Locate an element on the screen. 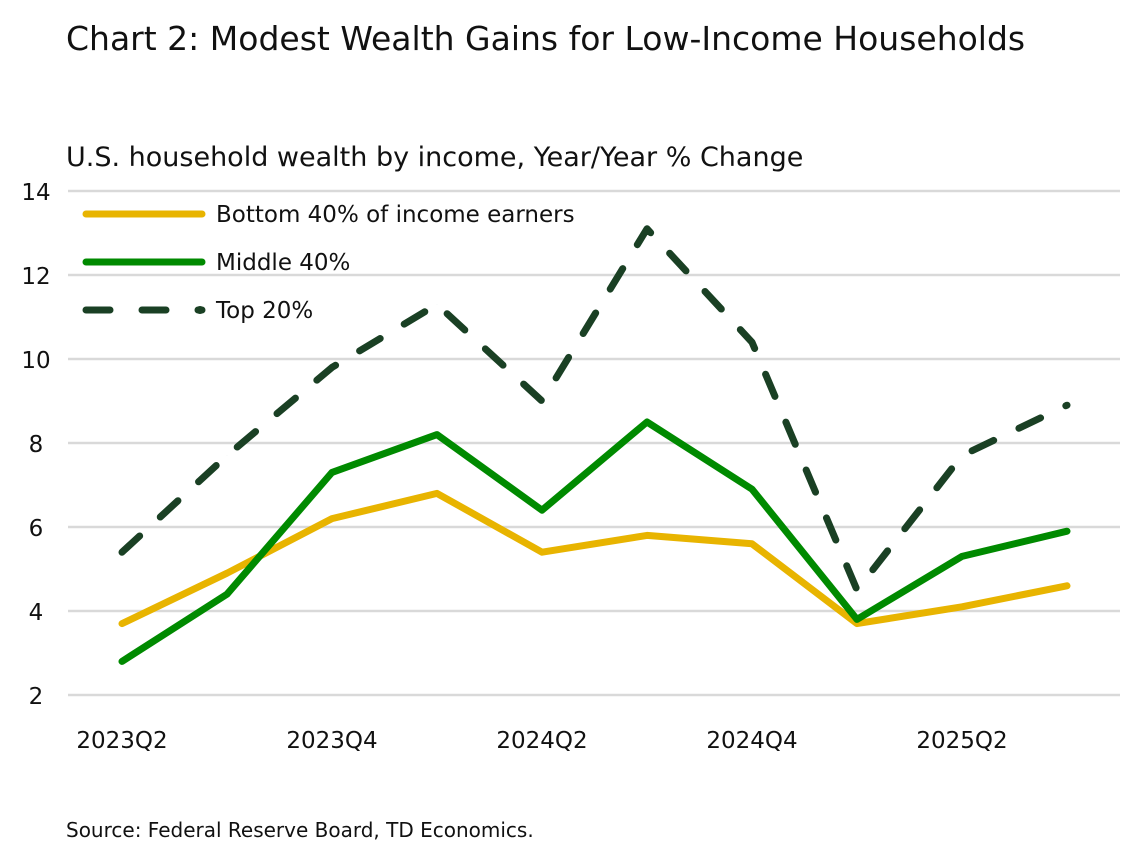 This screenshot has width=1142, height=850. x-tick-label: 2024Q4 is located at coordinates (751, 741).